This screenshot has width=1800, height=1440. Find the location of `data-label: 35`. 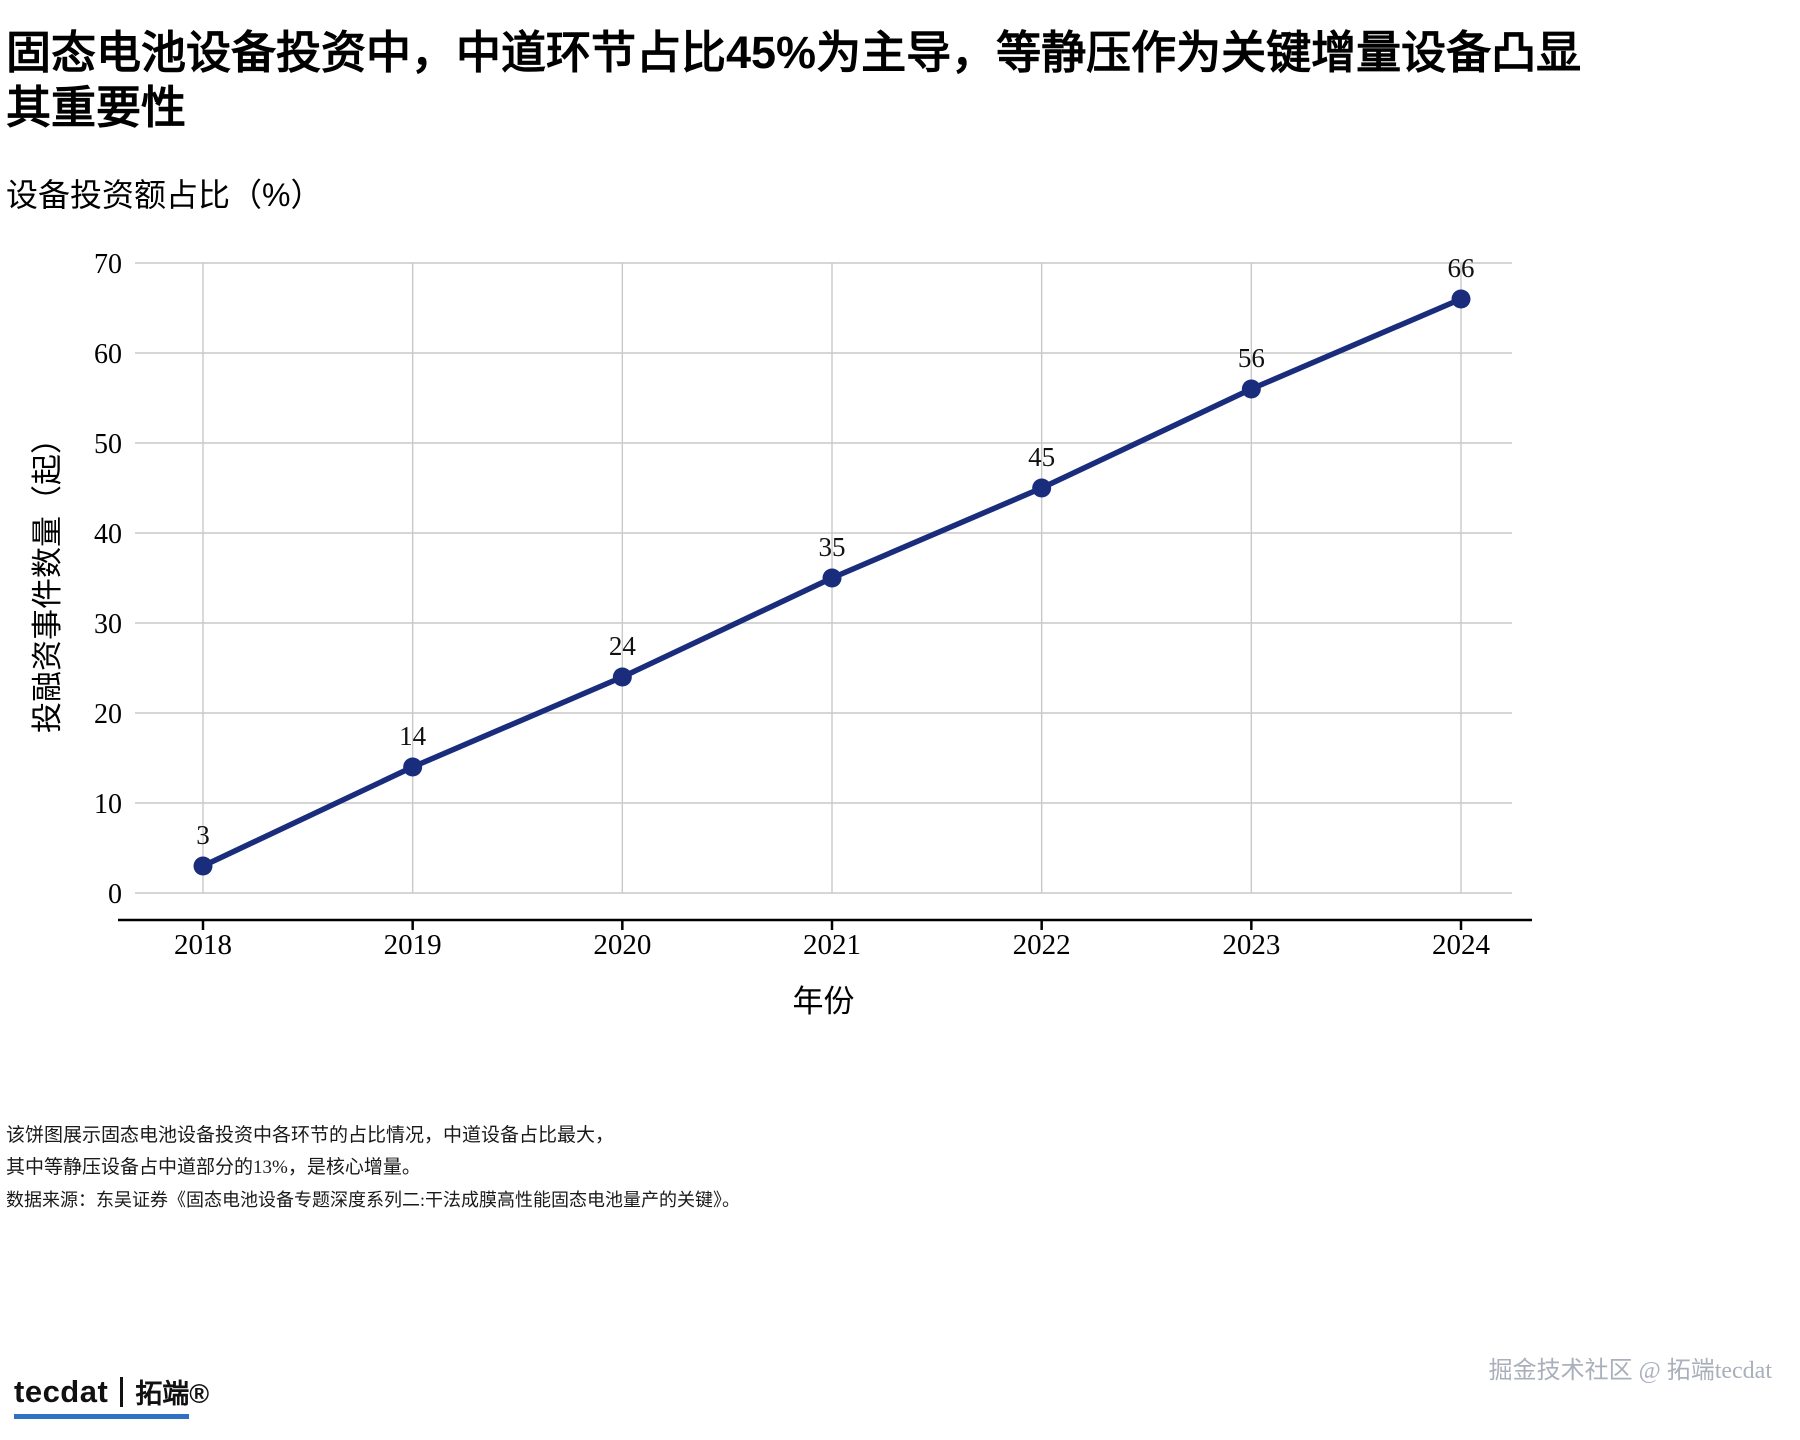

data-label: 35 is located at coordinates (832, 547).